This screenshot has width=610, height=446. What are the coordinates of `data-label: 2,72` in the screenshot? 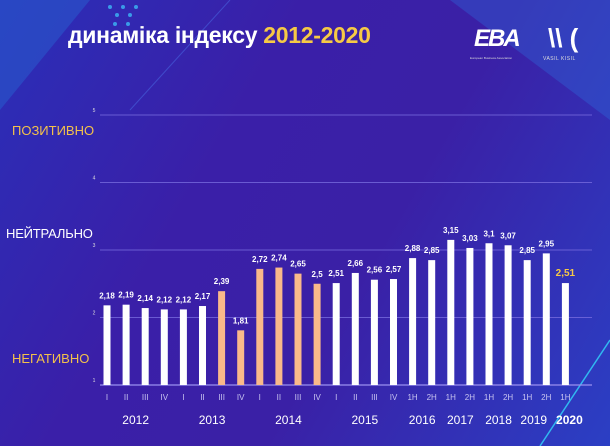 It's located at (260, 259).